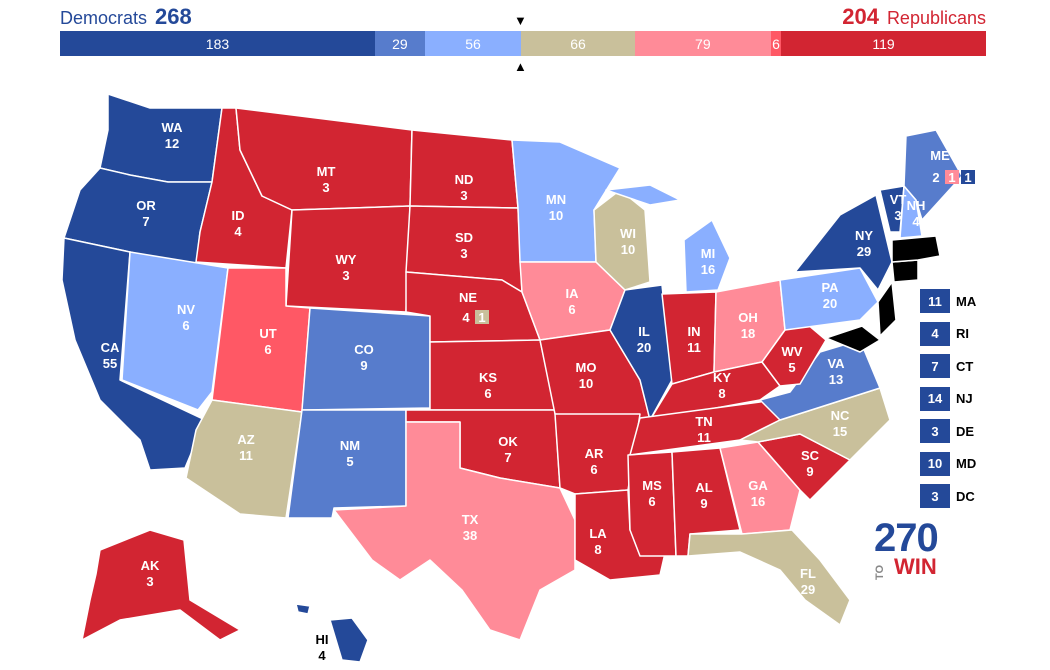  What do you see at coordinates (161, 585) in the screenshot?
I see `state-ak` at bounding box center [161, 585].